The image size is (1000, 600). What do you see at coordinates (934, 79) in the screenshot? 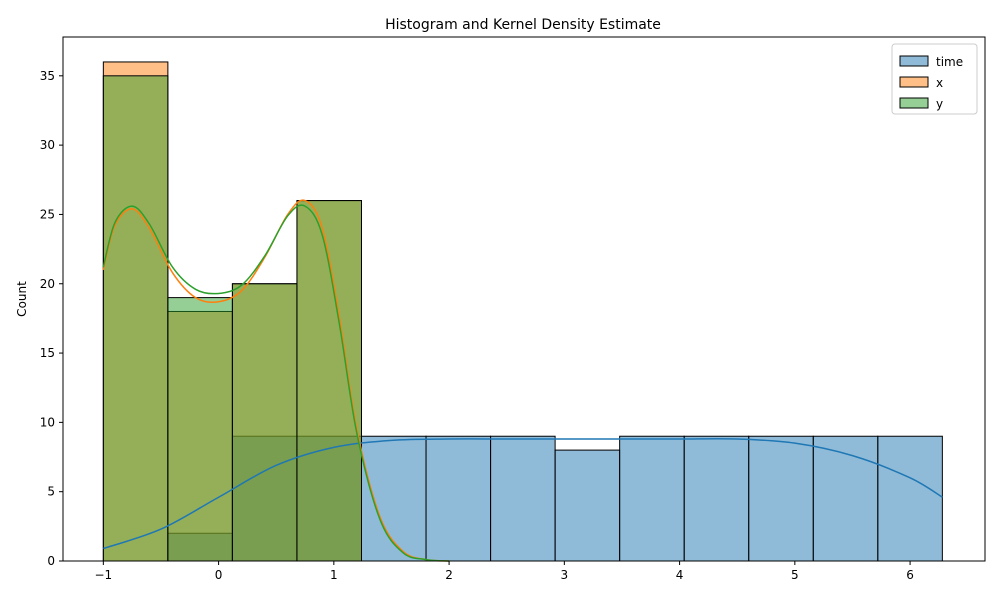
I see `legend: time xy` at bounding box center [934, 79].